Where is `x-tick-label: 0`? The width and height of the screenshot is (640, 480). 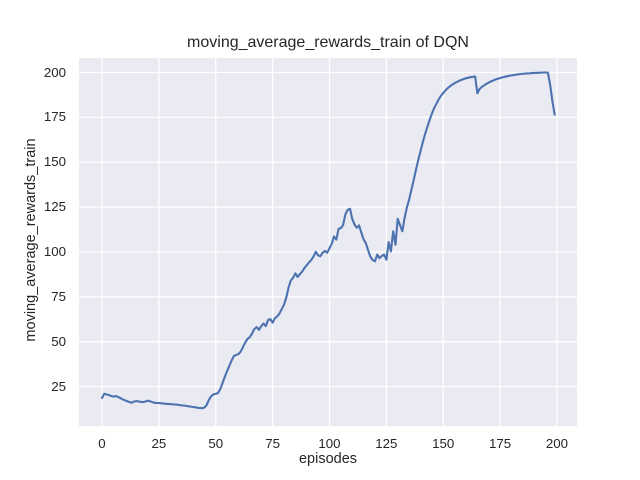 x-tick-label: 0 is located at coordinates (102, 443).